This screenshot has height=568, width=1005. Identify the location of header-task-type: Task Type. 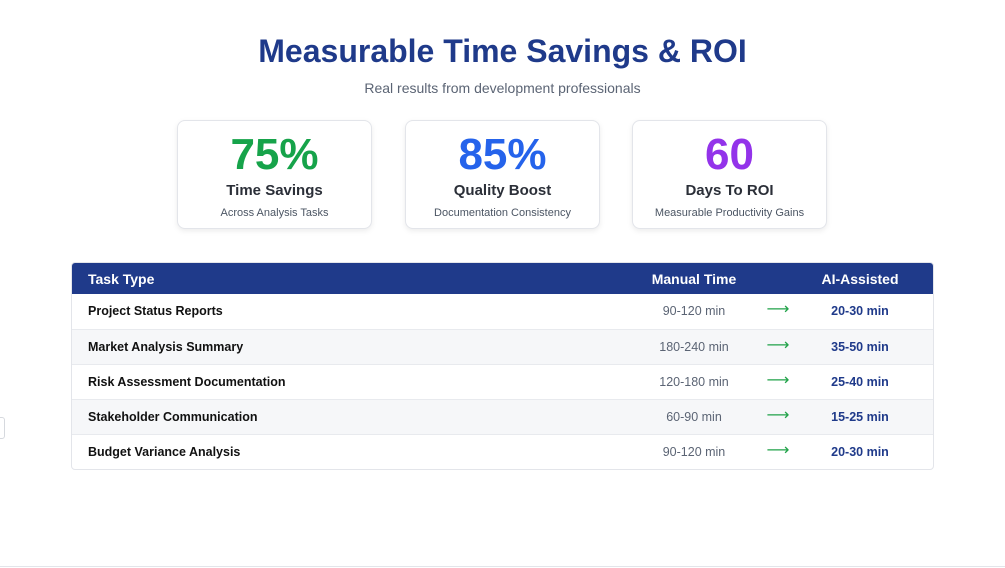
(121, 279).